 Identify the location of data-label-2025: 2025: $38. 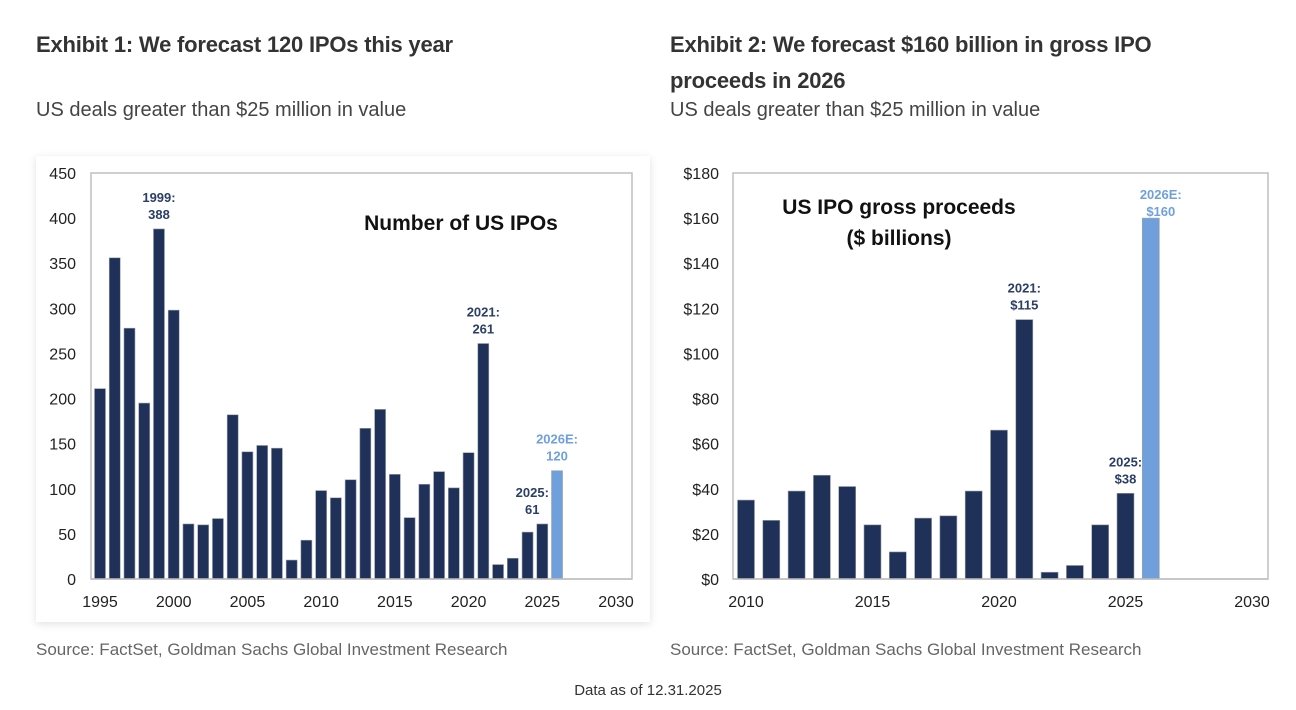
(1125, 470).